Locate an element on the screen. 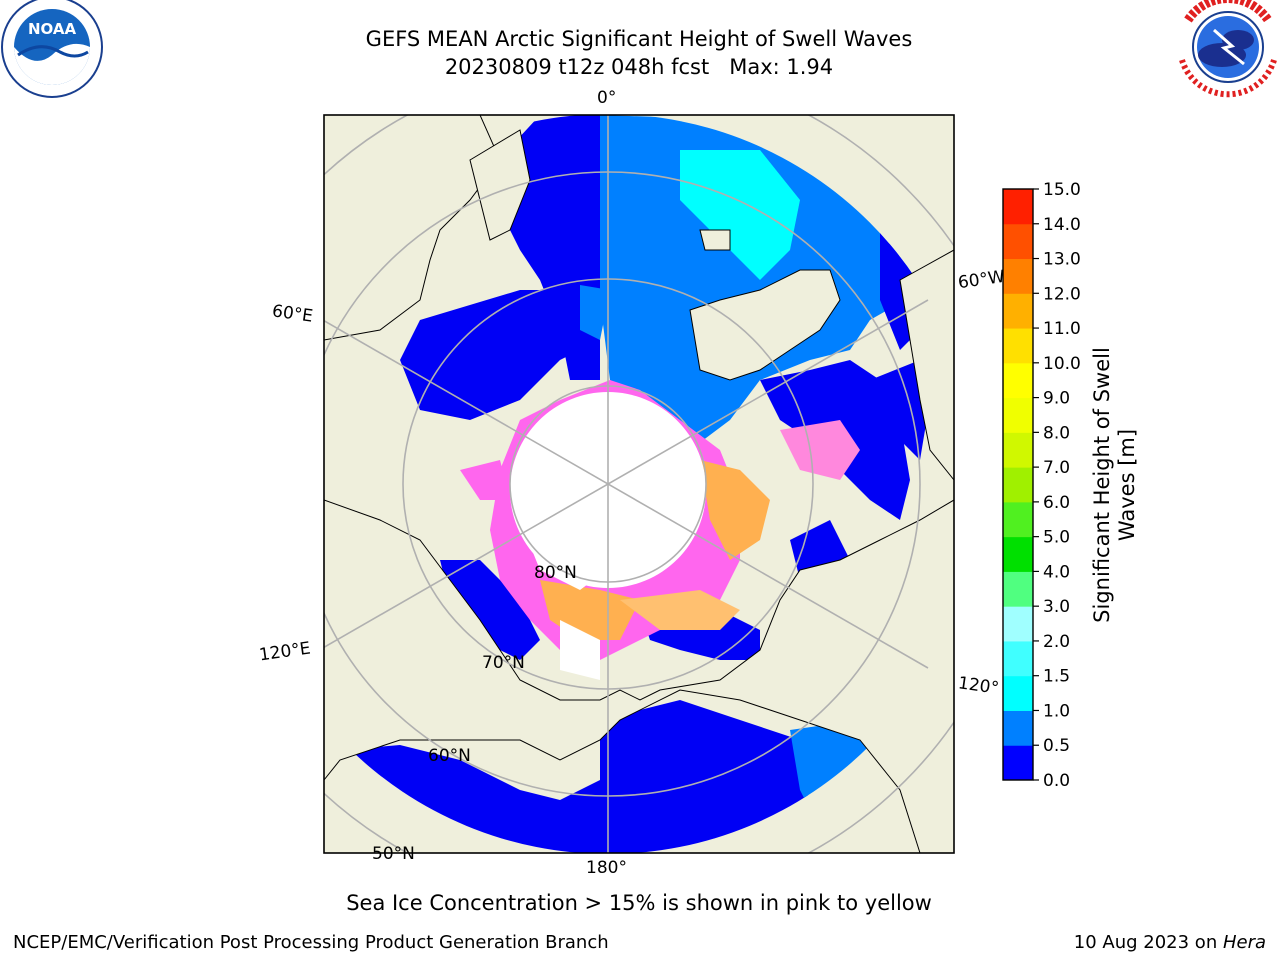 This screenshot has width=1280, height=960. footer-date-text: 10 Aug 2023 on is located at coordinates (1148, 942).